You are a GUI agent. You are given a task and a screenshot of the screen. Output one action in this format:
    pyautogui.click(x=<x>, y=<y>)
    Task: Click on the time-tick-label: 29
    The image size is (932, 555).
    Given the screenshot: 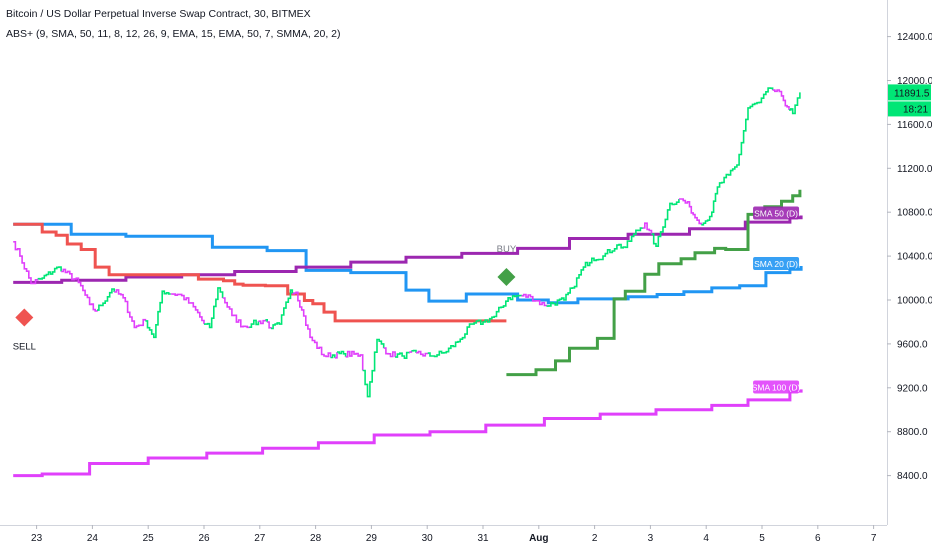 What is the action you would take?
    pyautogui.click(x=372, y=538)
    